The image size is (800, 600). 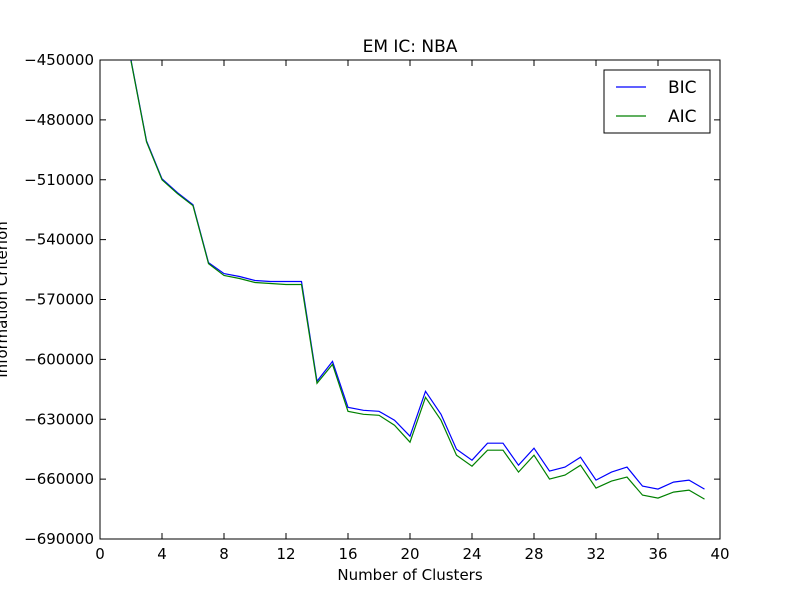 I want to click on y-tick-label: −480000, so click(x=59, y=120).